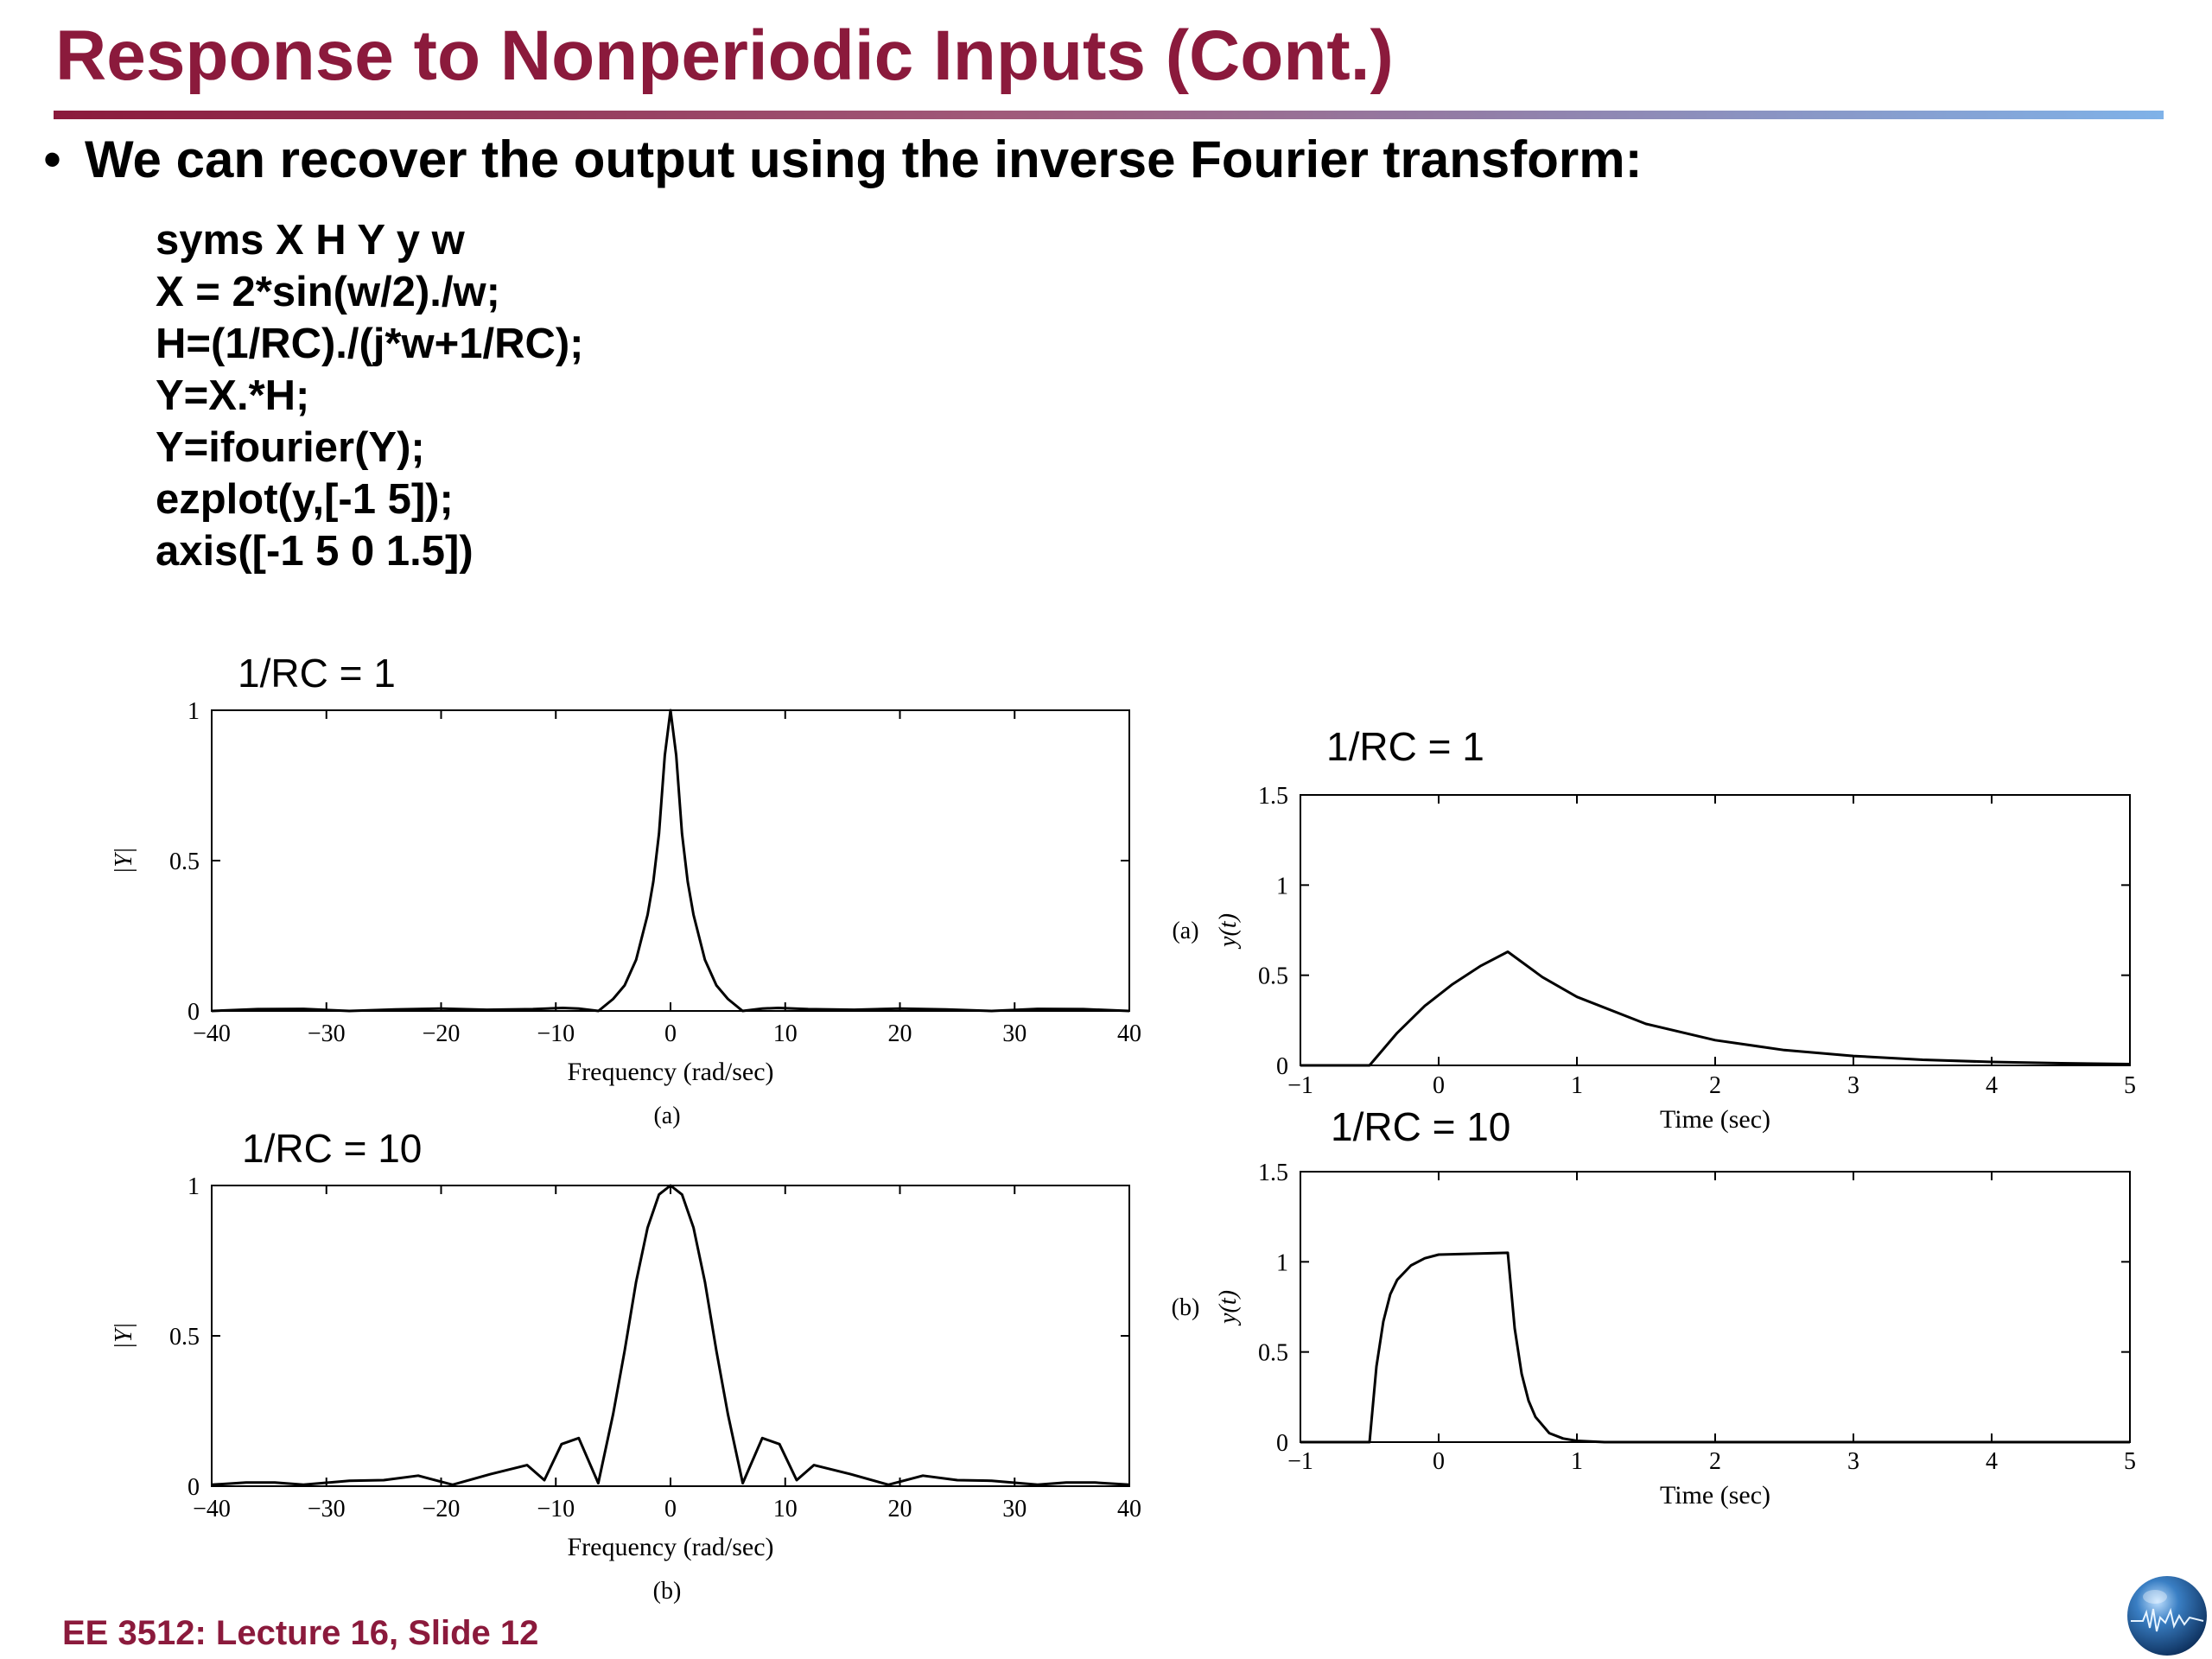  What do you see at coordinates (305, 500) in the screenshot?
I see `code-line: ezplot(y,[-1 5]);` at bounding box center [305, 500].